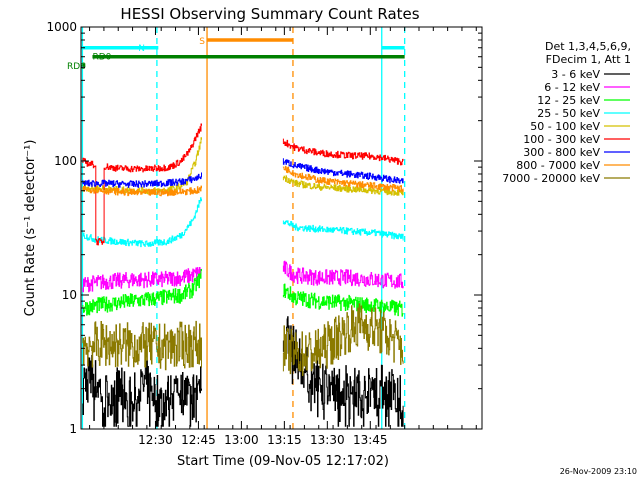 The height and width of the screenshot is (480, 640). What do you see at coordinates (327, 440) in the screenshot?
I see `x-tick-label: 13:30` at bounding box center [327, 440].